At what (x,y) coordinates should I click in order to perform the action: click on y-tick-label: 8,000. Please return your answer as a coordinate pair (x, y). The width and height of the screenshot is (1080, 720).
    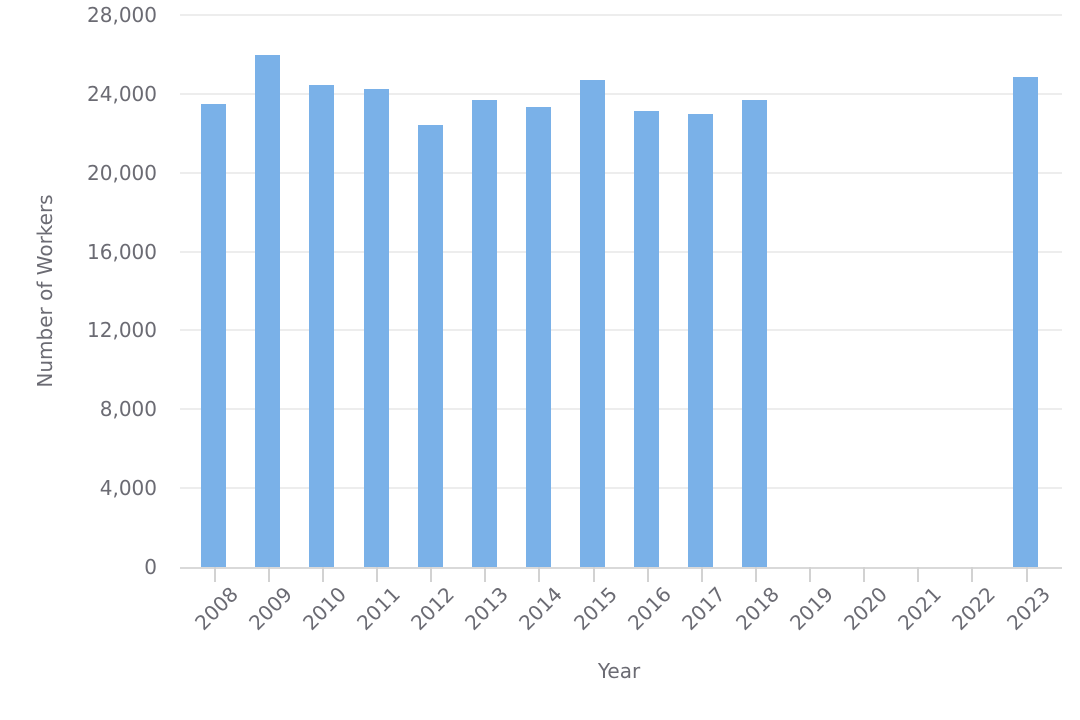
    Looking at the image, I should click on (128, 409).